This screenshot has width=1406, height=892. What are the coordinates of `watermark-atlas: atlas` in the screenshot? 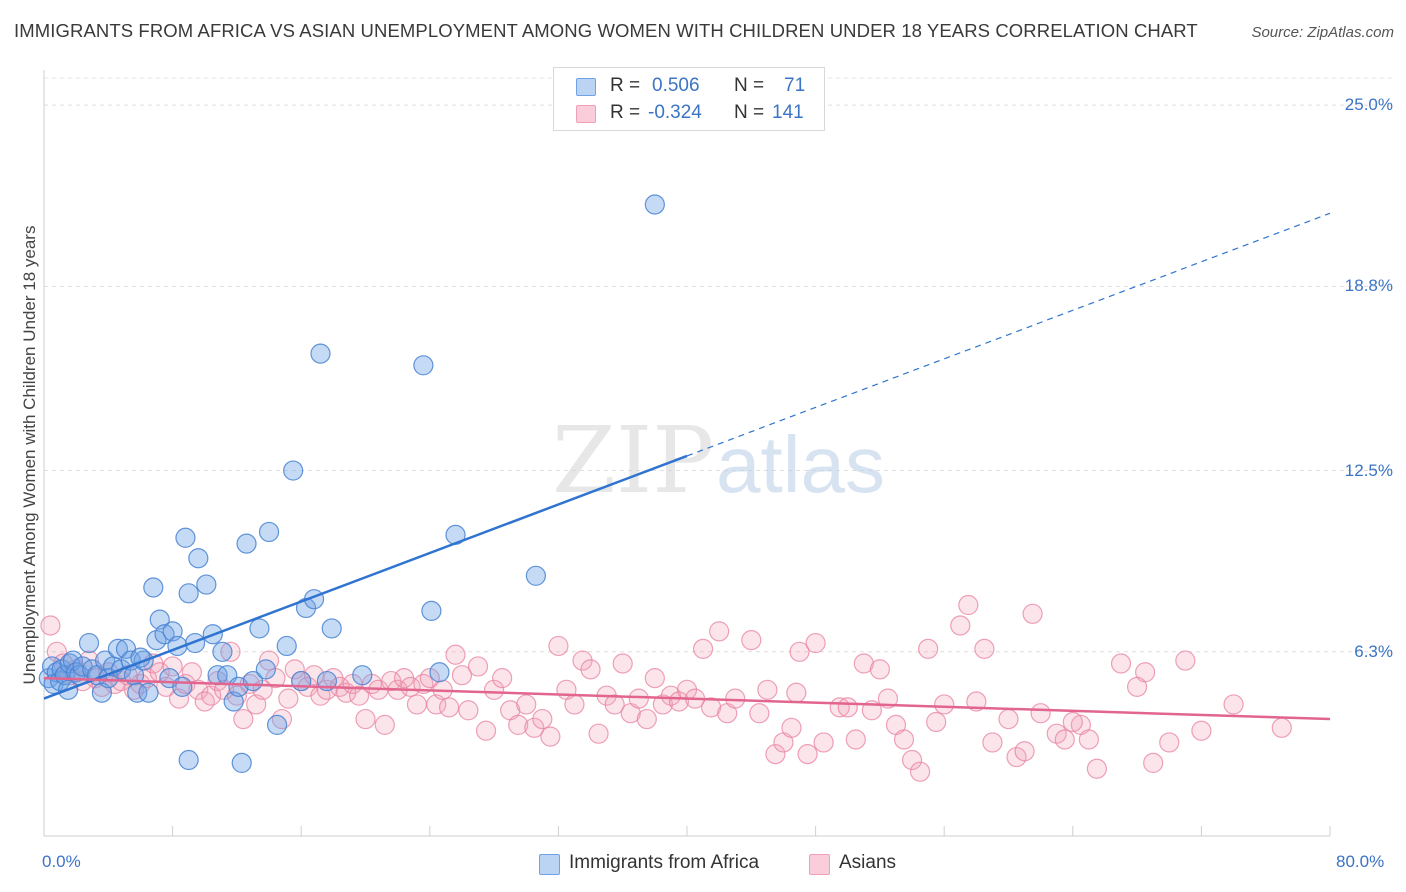 It's located at (800, 464).